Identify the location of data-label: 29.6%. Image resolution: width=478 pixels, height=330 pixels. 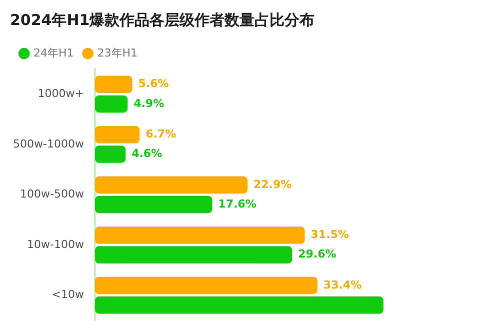
(317, 254).